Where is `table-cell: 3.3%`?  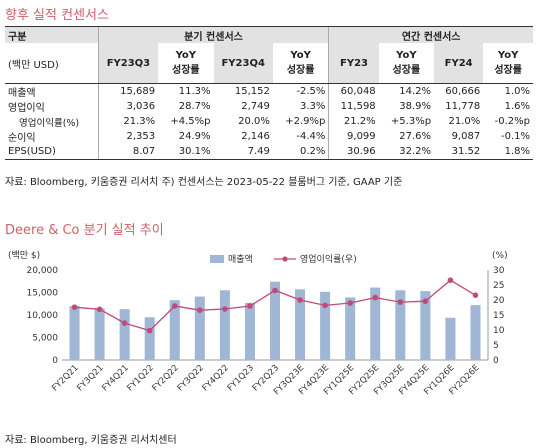 table-cell: 3.3% is located at coordinates (312, 106).